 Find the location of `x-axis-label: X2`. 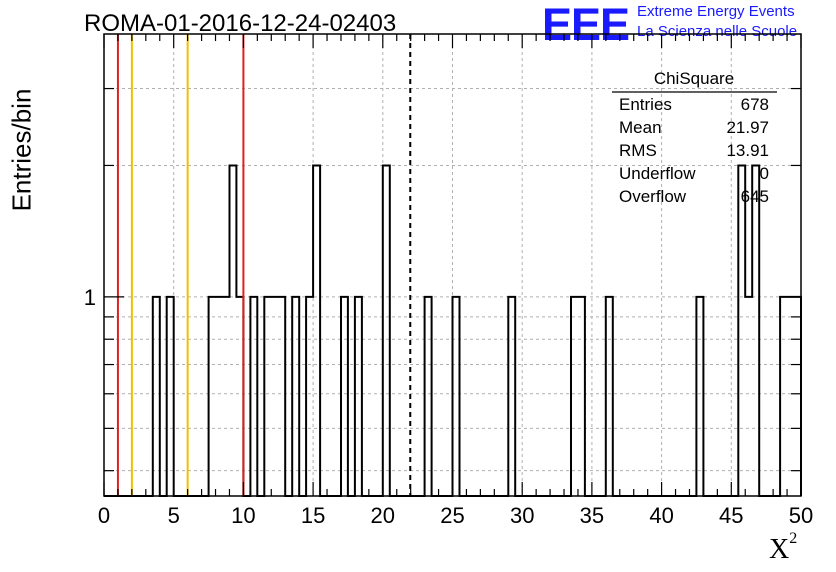

x-axis-label: X2 is located at coordinates (783, 548).